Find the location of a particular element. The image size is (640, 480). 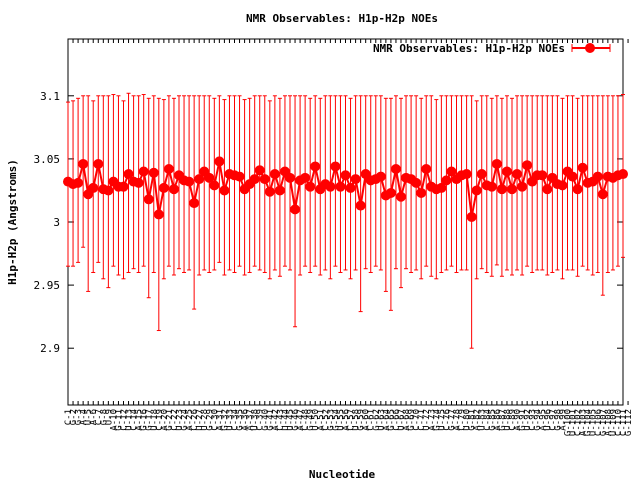

x-tick-label: G-87 is located at coordinates (503, 420).